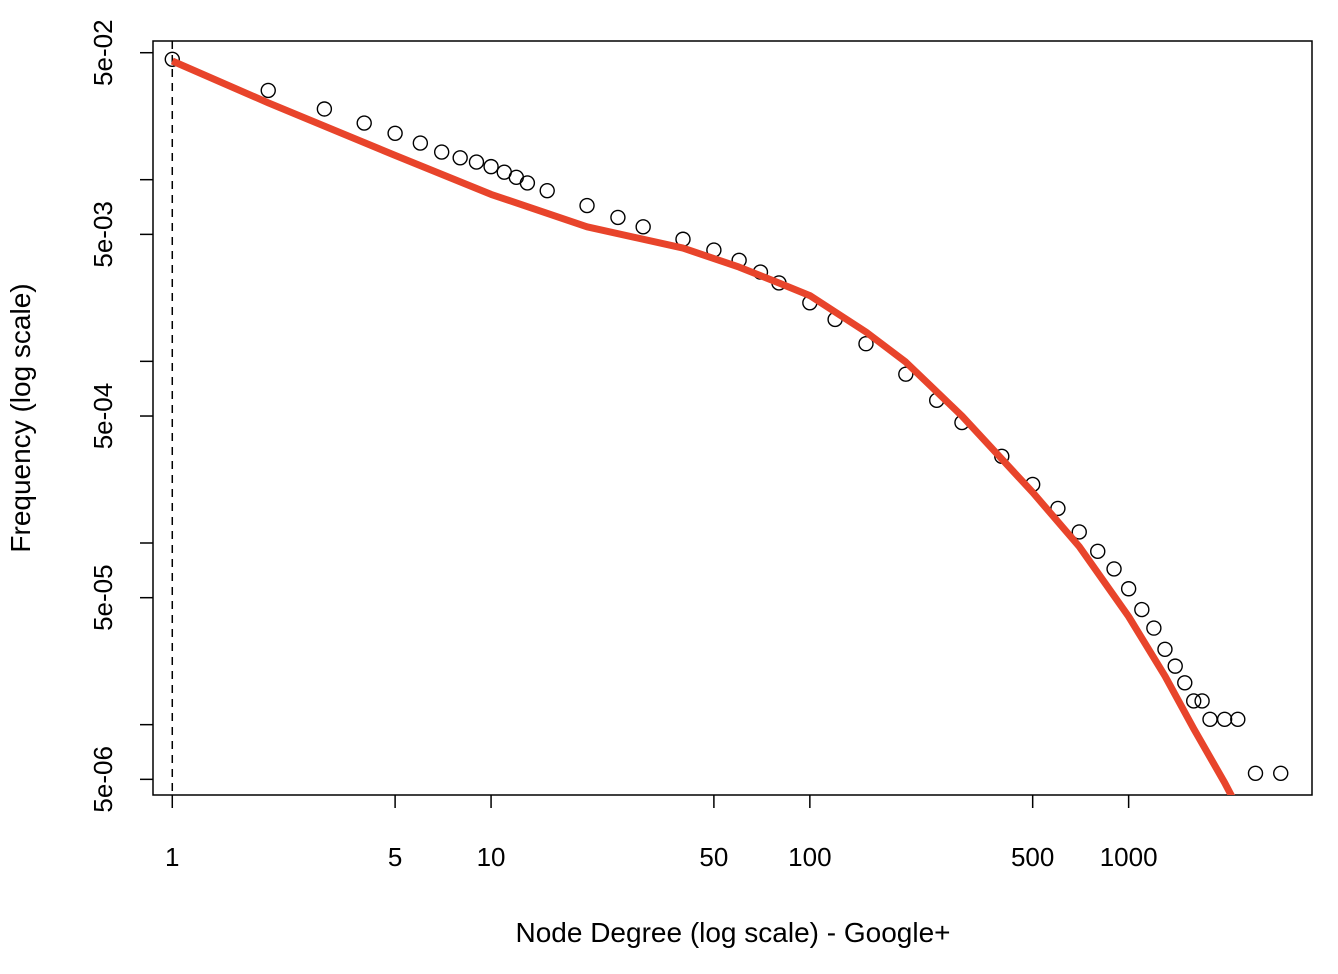 The image size is (1338, 974). What do you see at coordinates (120, 416) in the screenshot?
I see `y-axis: 5e-06 5e-05 5e-04 5e-03 5e-02` at bounding box center [120, 416].